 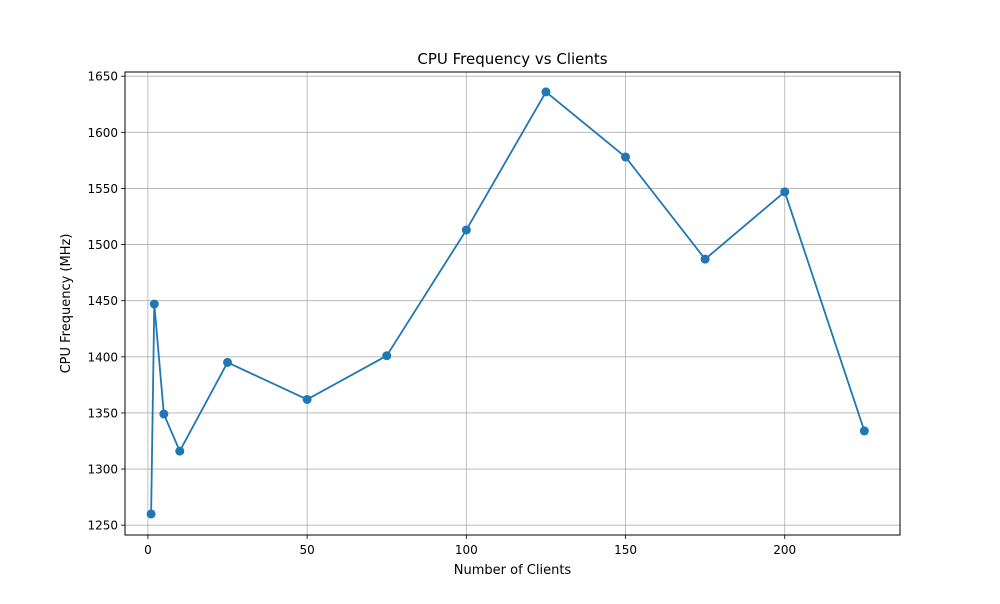 I want to click on y-axis-label: CPU Frequency (MHz), so click(x=66, y=304).